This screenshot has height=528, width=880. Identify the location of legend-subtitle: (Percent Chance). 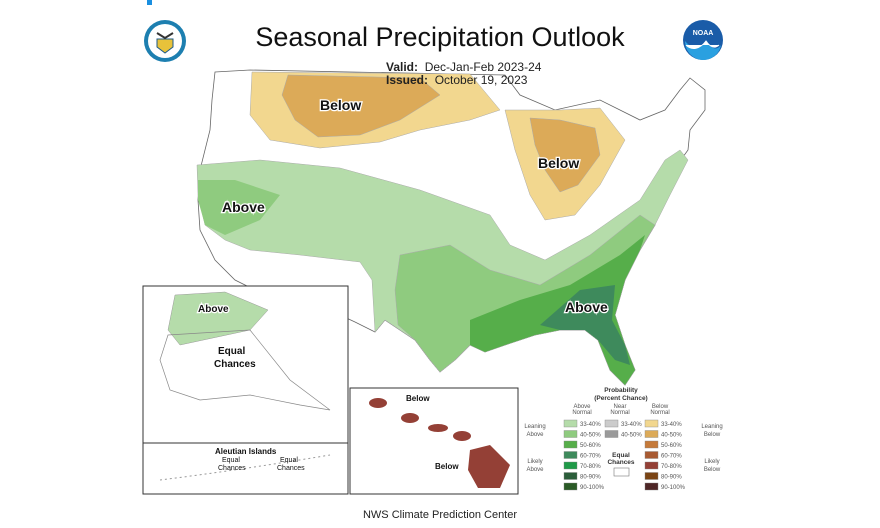
(620, 398).